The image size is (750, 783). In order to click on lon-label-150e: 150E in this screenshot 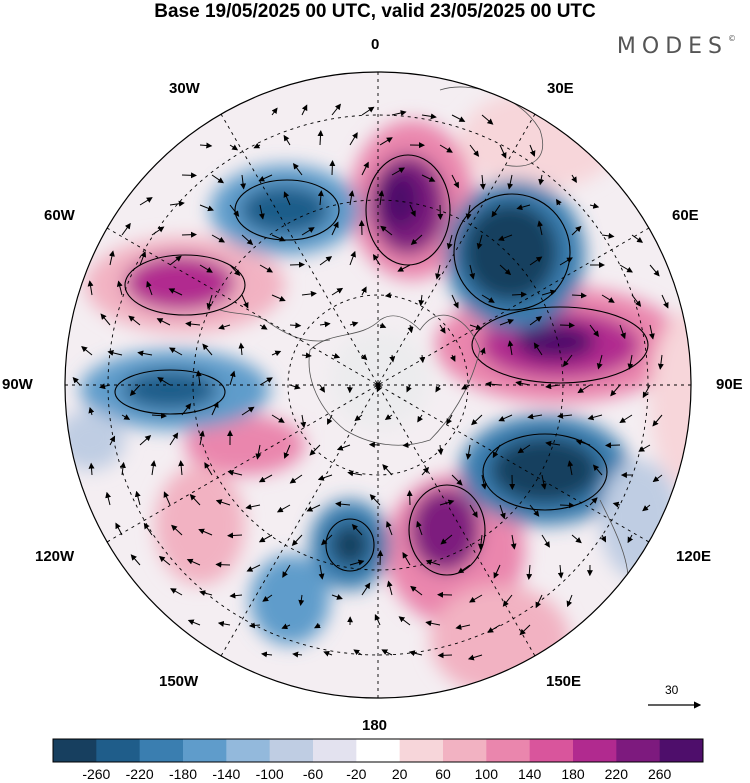, I will do `click(564, 681)`.